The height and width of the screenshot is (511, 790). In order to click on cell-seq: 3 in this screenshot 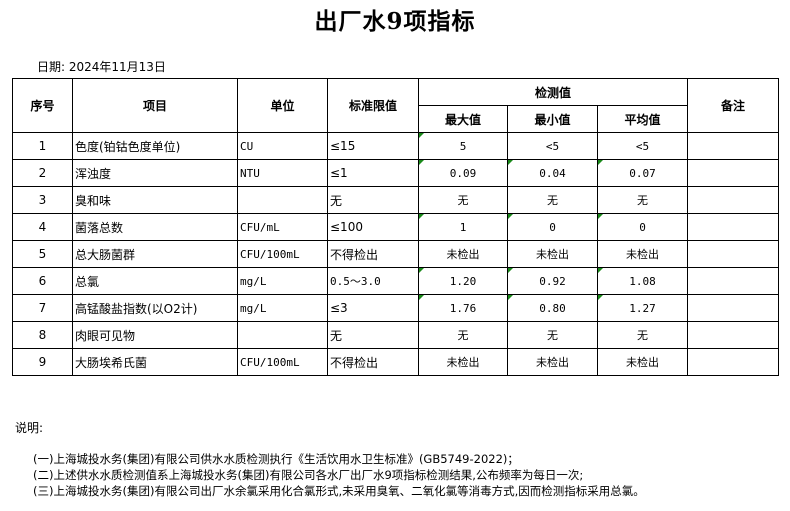, I will do `click(42, 200)`.